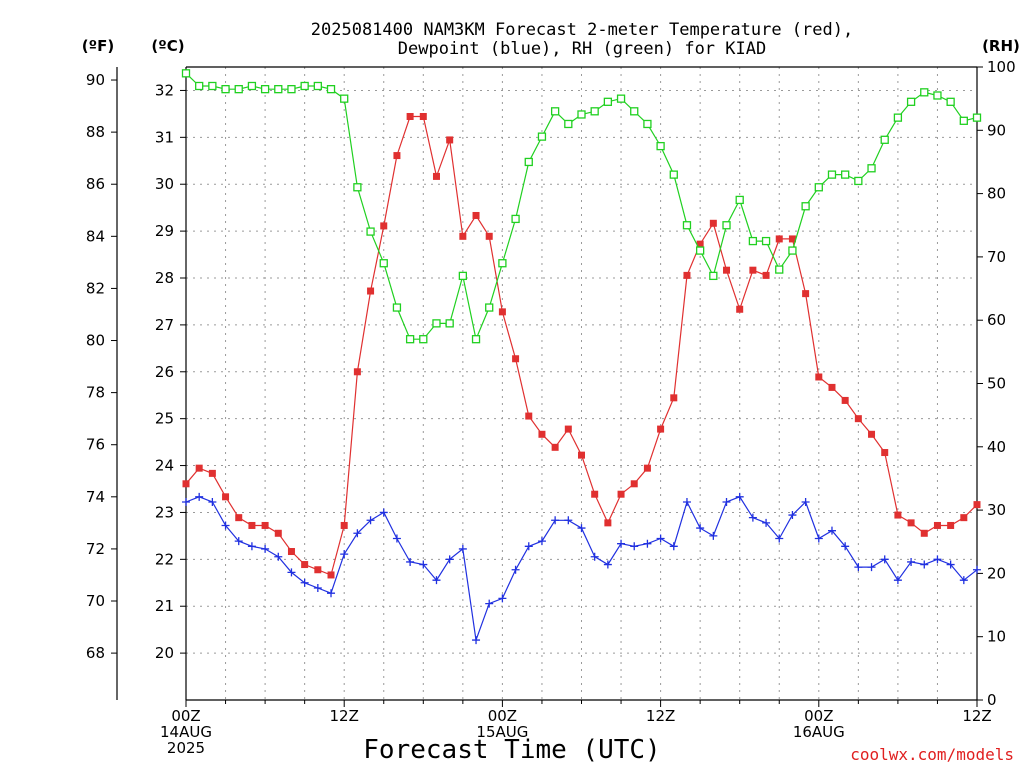 Image resolution: width=1024 pixels, height=768 pixels. What do you see at coordinates (819, 724) in the screenshot?
I see `x-tick-label-4: 00Z 16AUG` at bounding box center [819, 724].